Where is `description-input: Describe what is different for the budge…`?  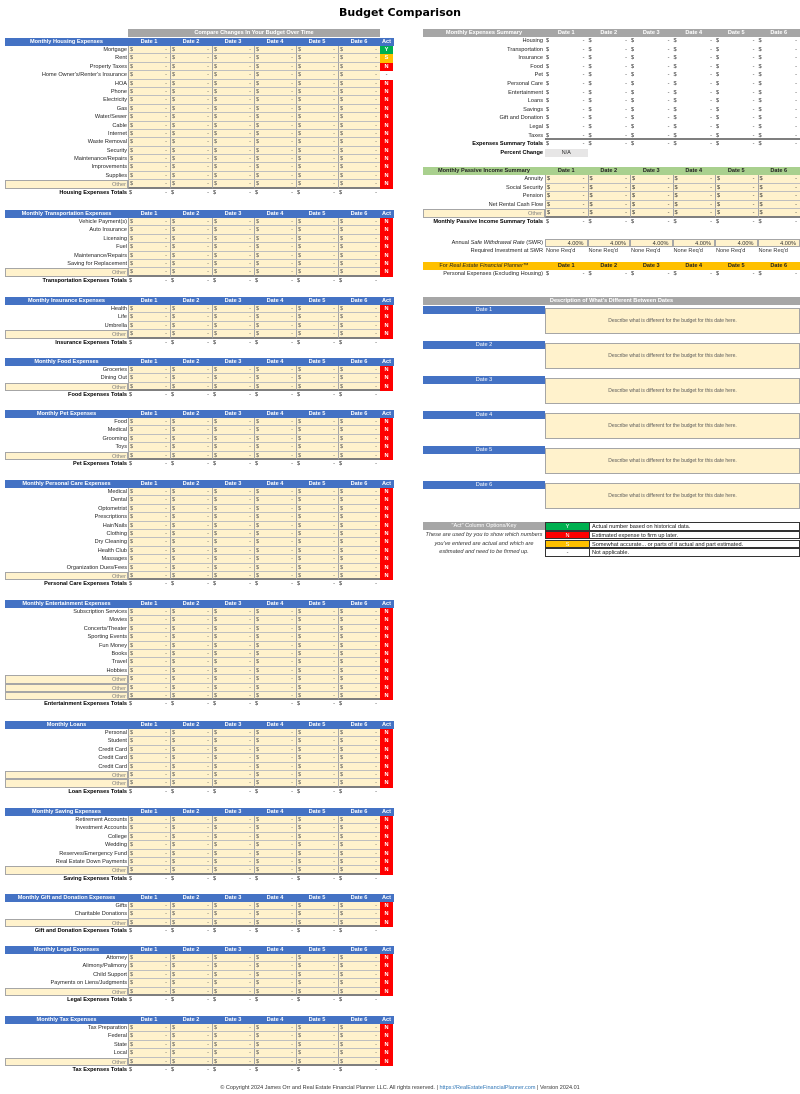
description-input: Describe what is different for the budge… is located at coordinates (672, 391).